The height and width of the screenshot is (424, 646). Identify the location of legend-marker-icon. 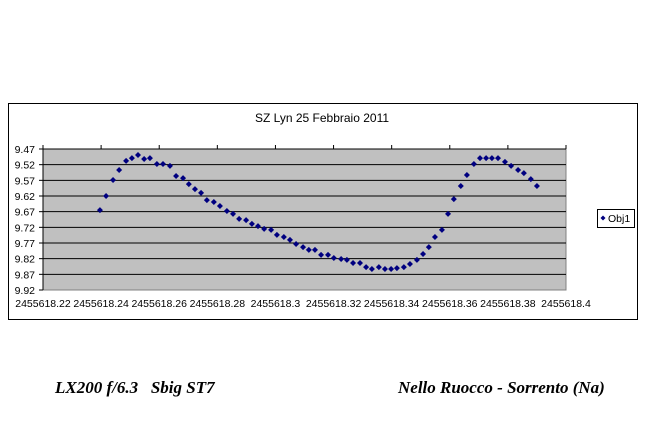
(603, 218).